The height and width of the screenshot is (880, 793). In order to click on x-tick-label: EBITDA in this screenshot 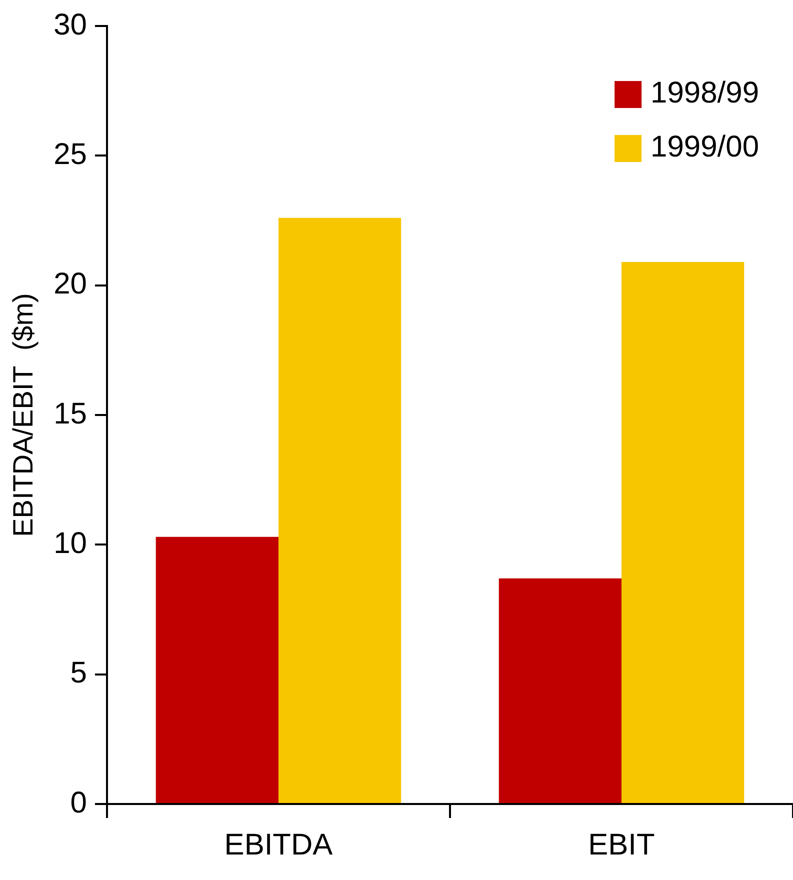, I will do `click(278, 845)`.